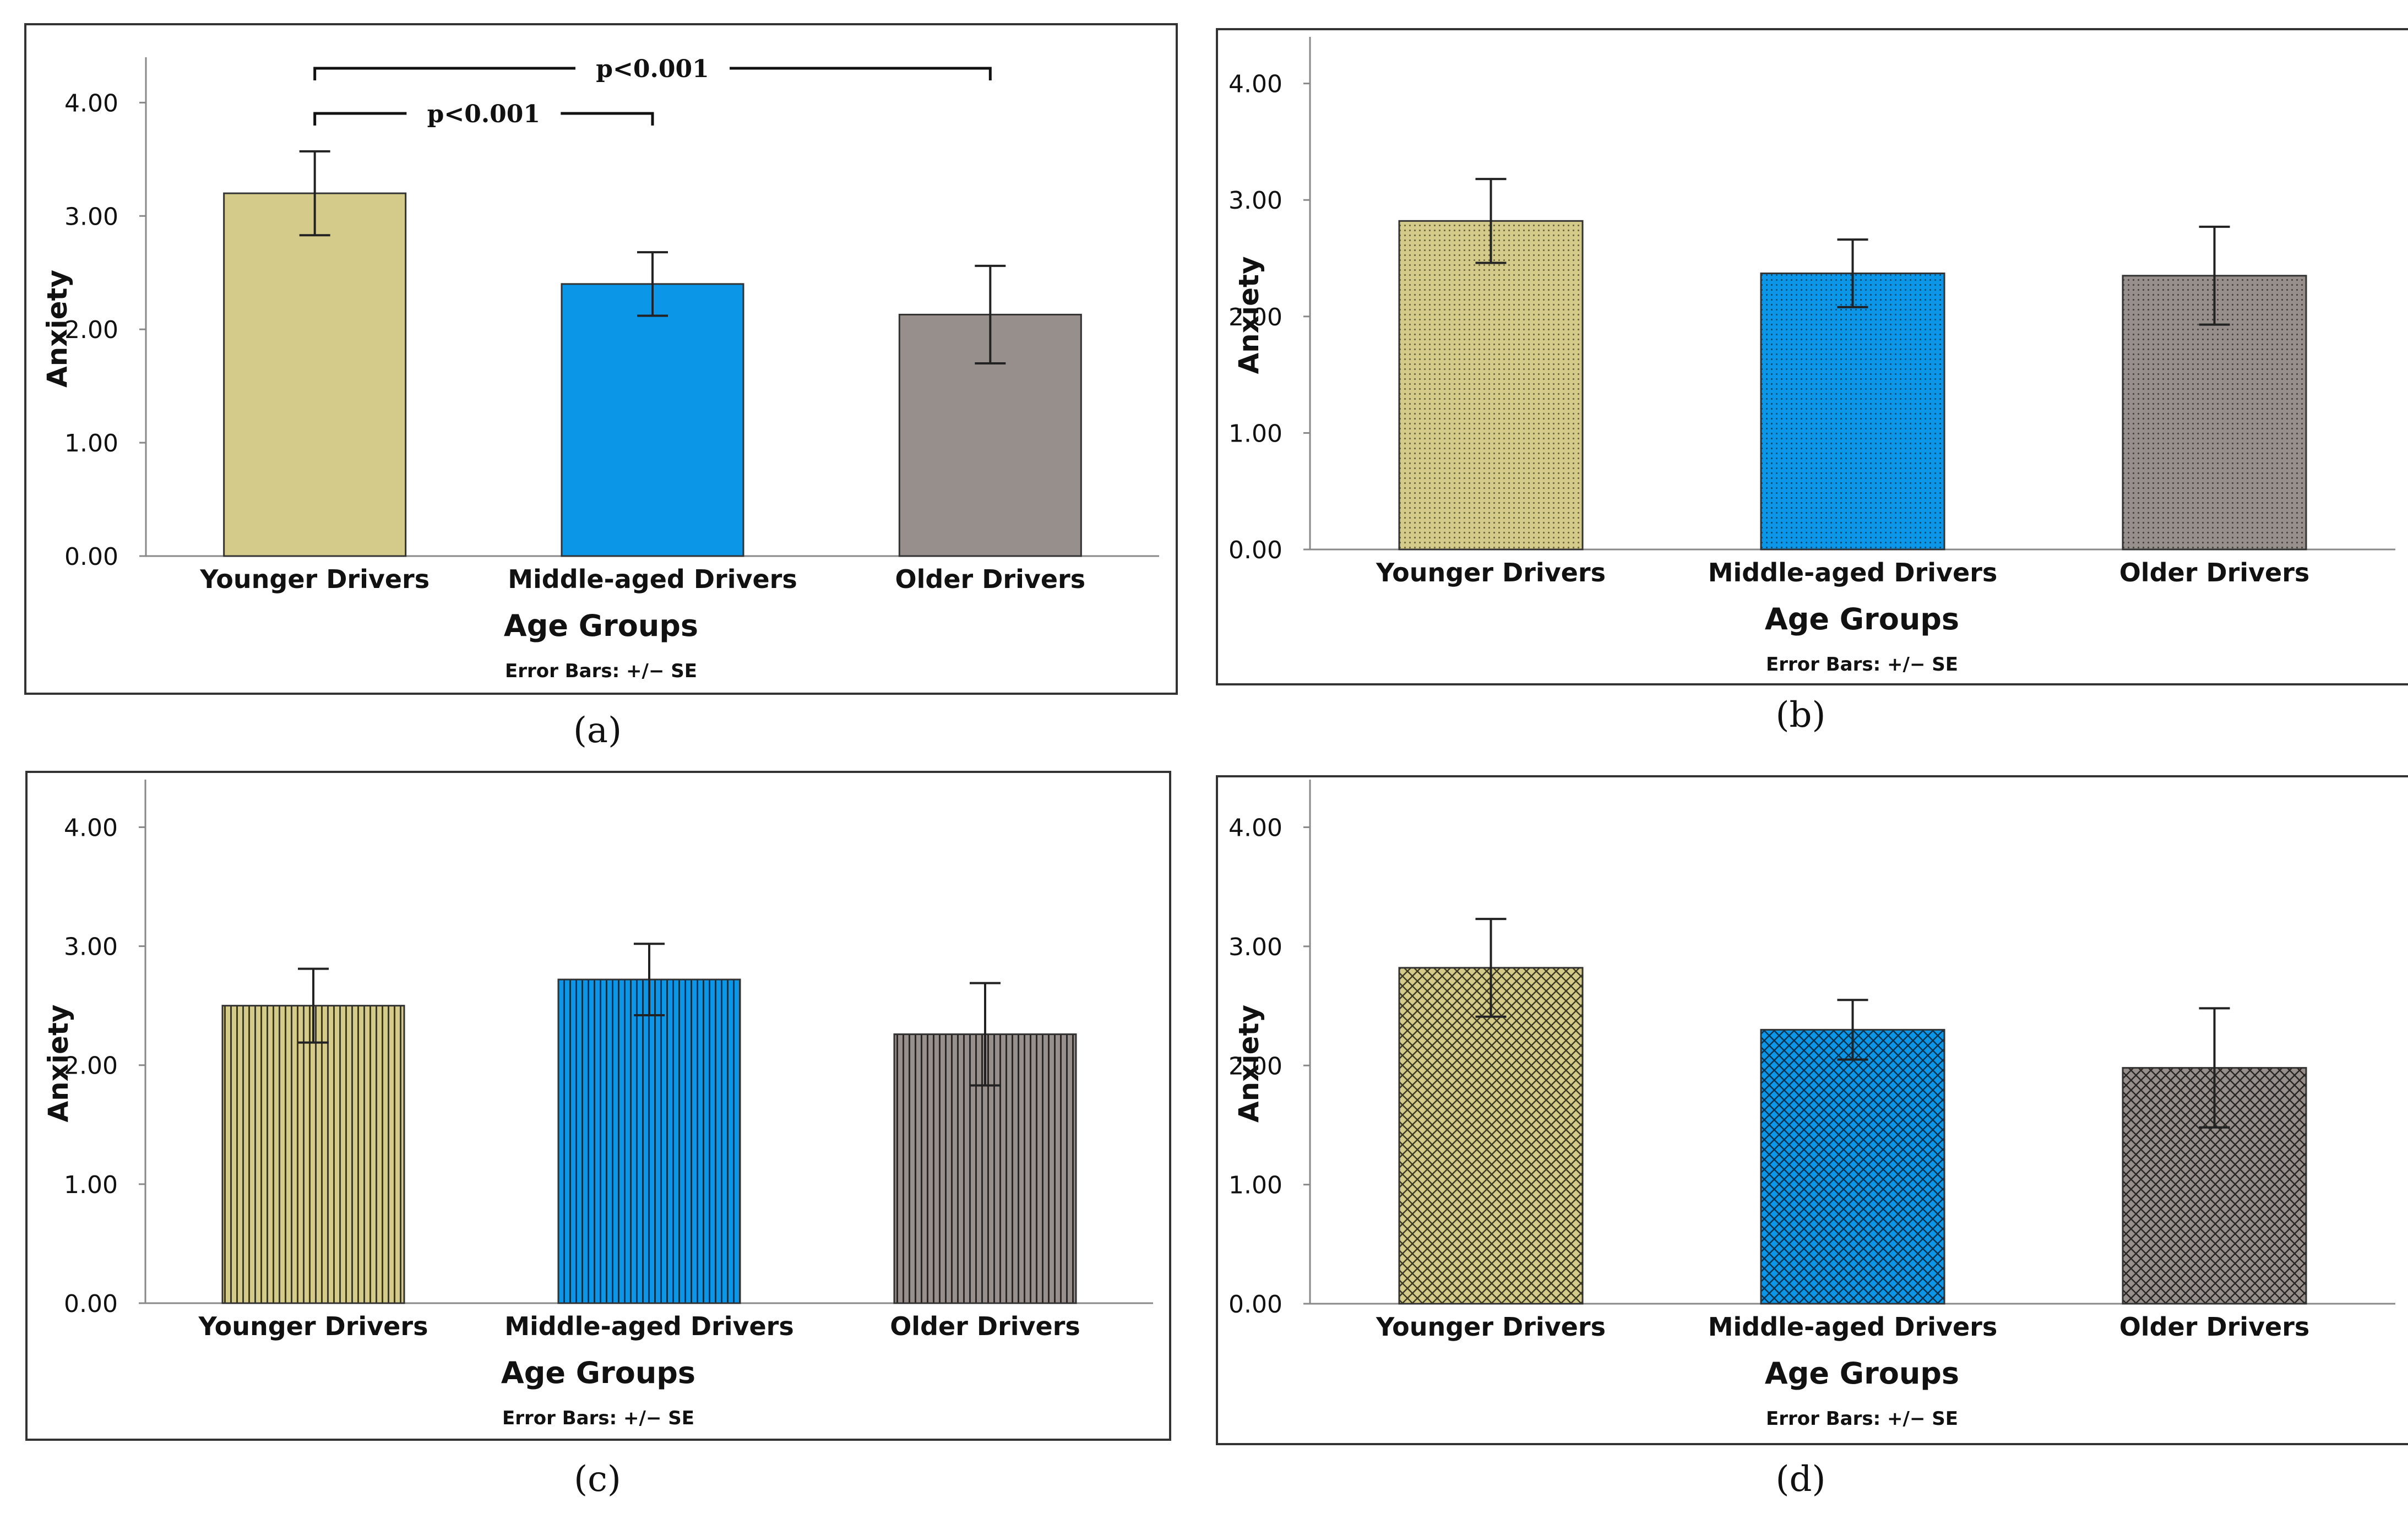 This screenshot has height=1530, width=2408. Describe the element at coordinates (597, 1479) in the screenshot. I see `panel-caption-c: (c)` at that location.